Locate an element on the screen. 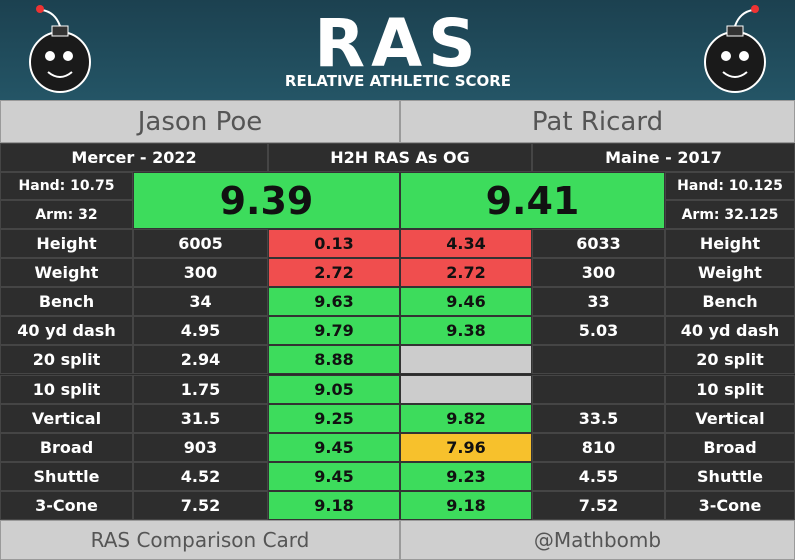  ras-score: 9.41 is located at coordinates (532, 200).